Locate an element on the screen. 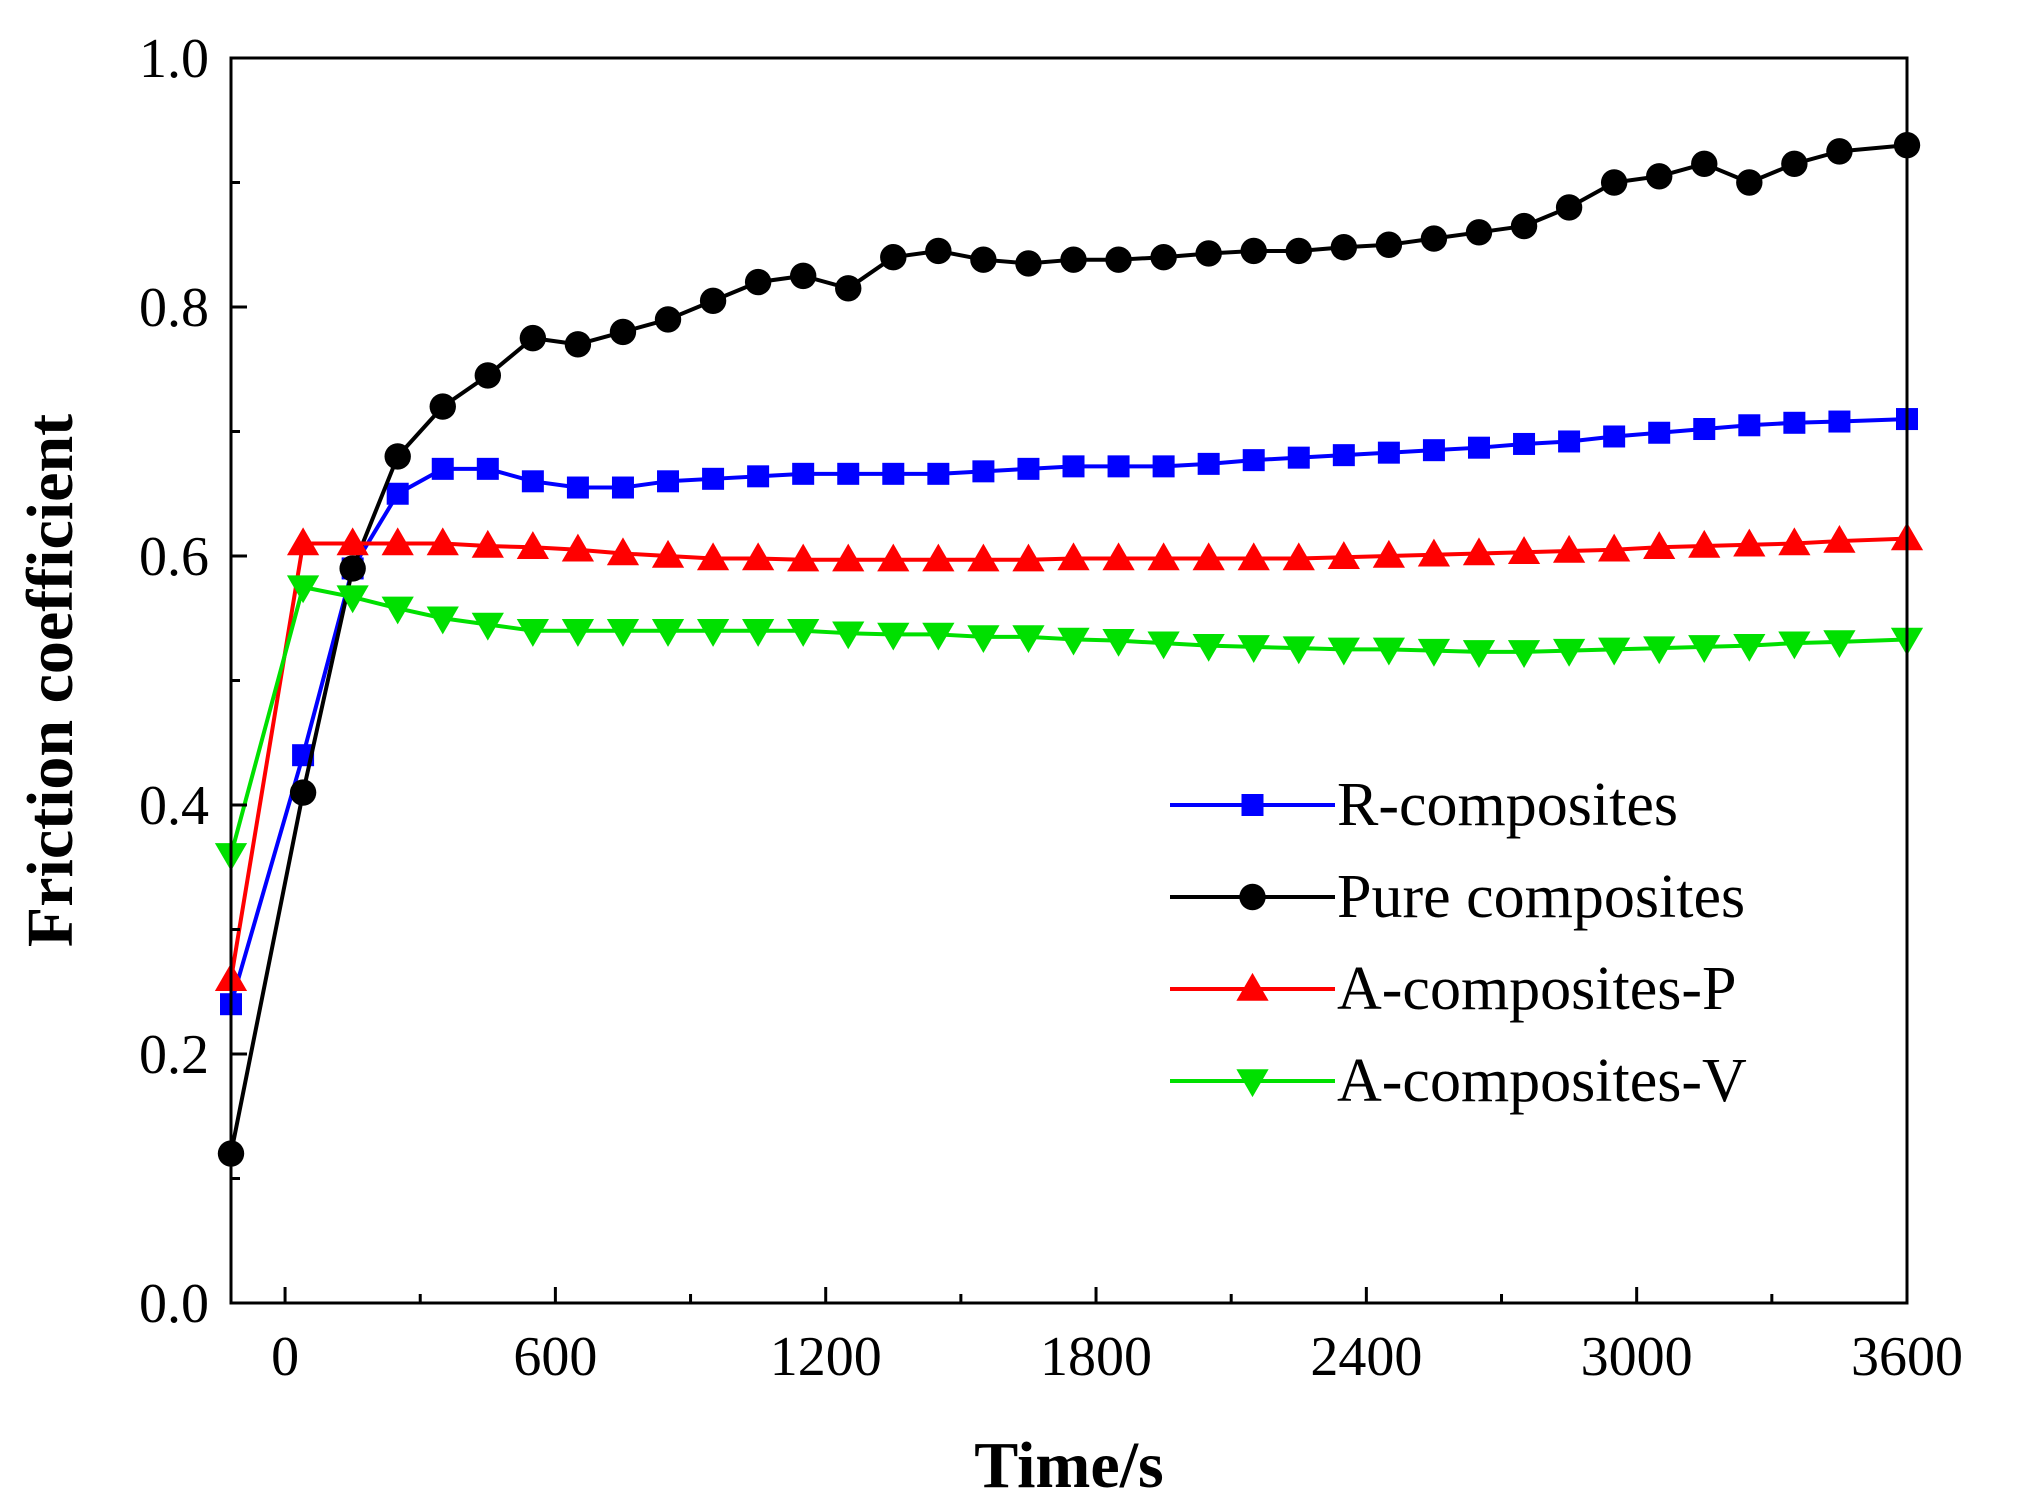 This screenshot has width=2020, height=1512. x-tick-label: 2400 is located at coordinates (1366, 1357).